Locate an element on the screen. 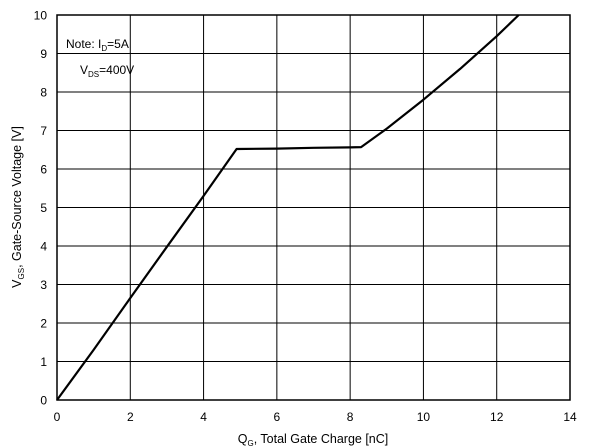 The image size is (591, 448). y-tick-label: 7 is located at coordinates (43, 131).